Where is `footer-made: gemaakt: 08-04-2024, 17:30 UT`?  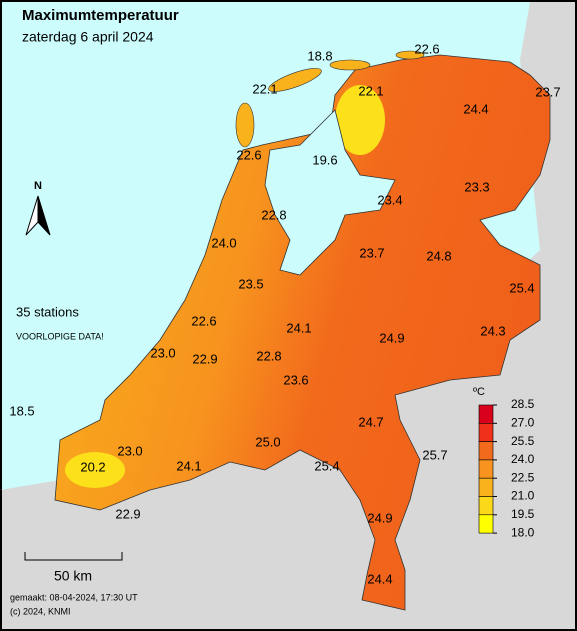
footer-made: gemaakt: 08-04-2024, 17:30 UT is located at coordinates (74, 597).